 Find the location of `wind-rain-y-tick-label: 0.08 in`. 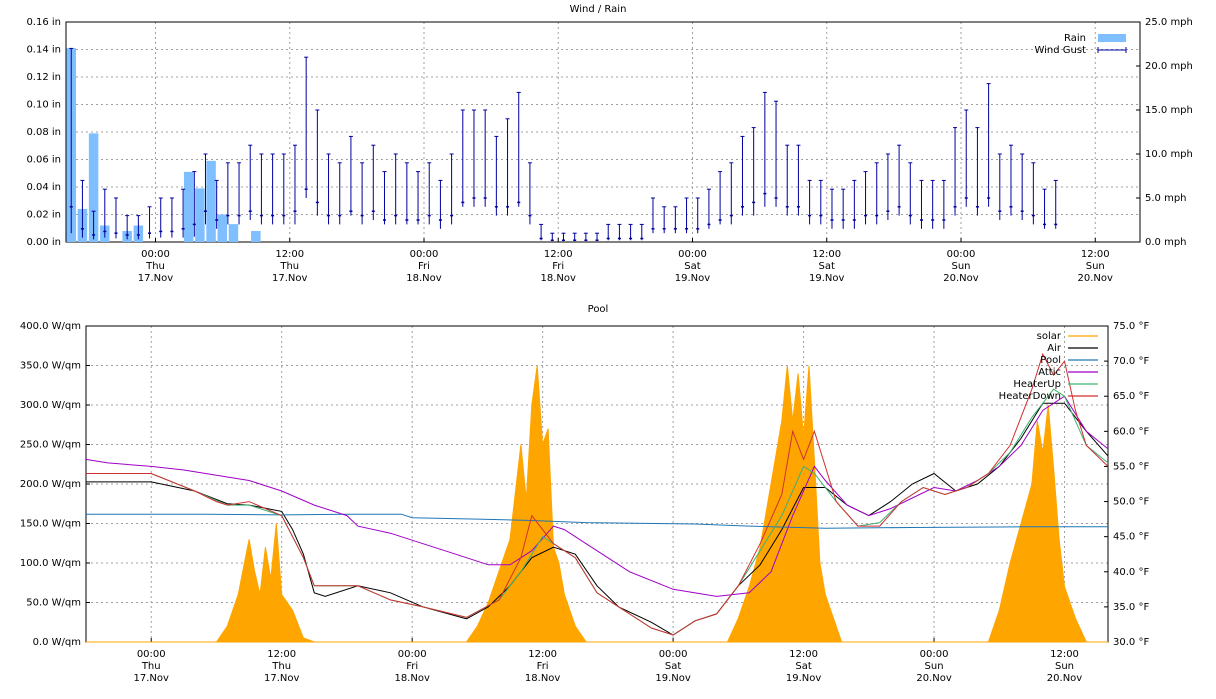

wind-rain-y-tick-label: 0.08 in is located at coordinates (43, 132).